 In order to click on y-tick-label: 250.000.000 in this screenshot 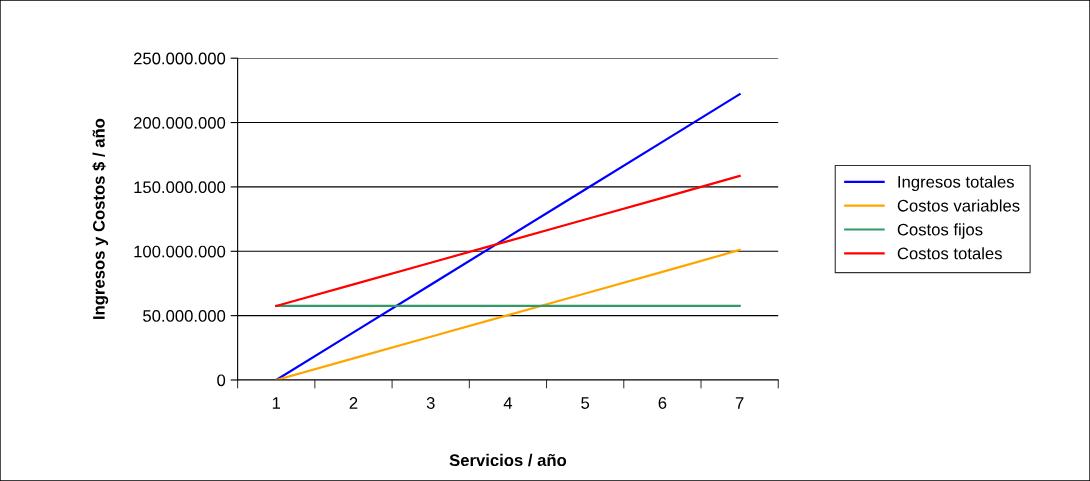, I will do `click(179, 58)`.